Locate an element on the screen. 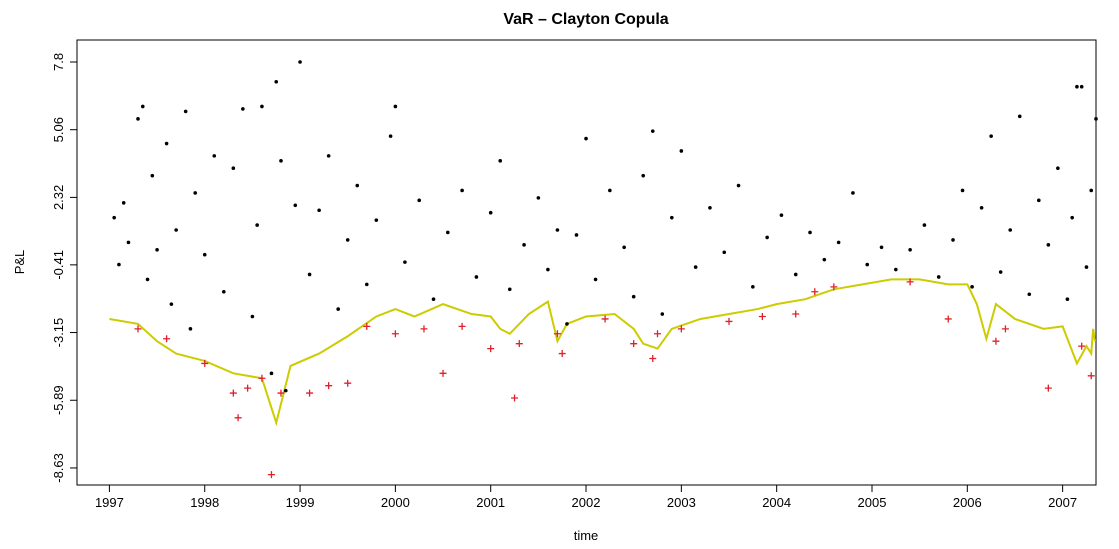 Image resolution: width=1119 pixels, height=549 pixels. y-tick-label: -0.41 is located at coordinates (58, 265).